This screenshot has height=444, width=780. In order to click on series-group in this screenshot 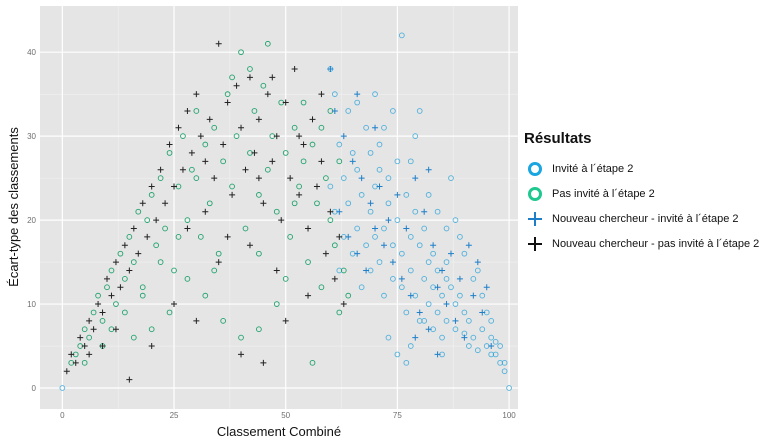, I will do `click(411, 211)`.